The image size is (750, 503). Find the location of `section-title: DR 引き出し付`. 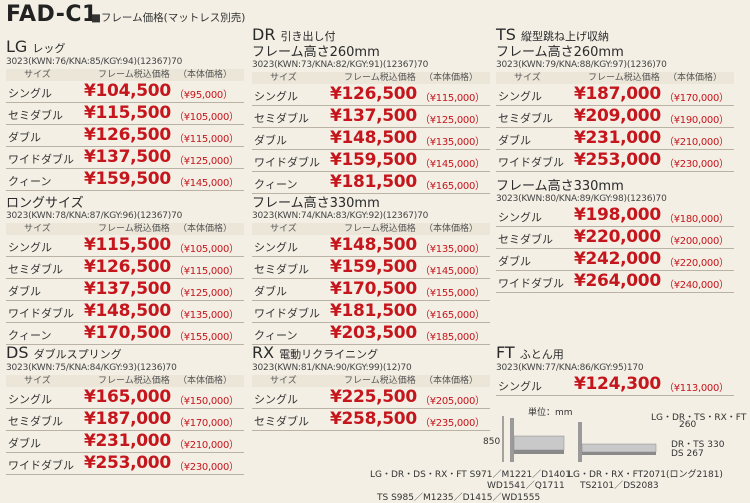

section-title: DR 引き出し付 is located at coordinates (294, 34).